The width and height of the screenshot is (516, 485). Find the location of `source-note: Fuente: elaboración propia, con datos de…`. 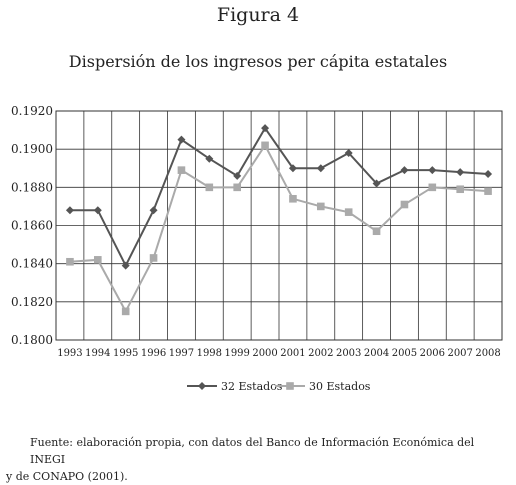

source-note: Fuente: elaboración propia, con datos de… is located at coordinates (259, 459).